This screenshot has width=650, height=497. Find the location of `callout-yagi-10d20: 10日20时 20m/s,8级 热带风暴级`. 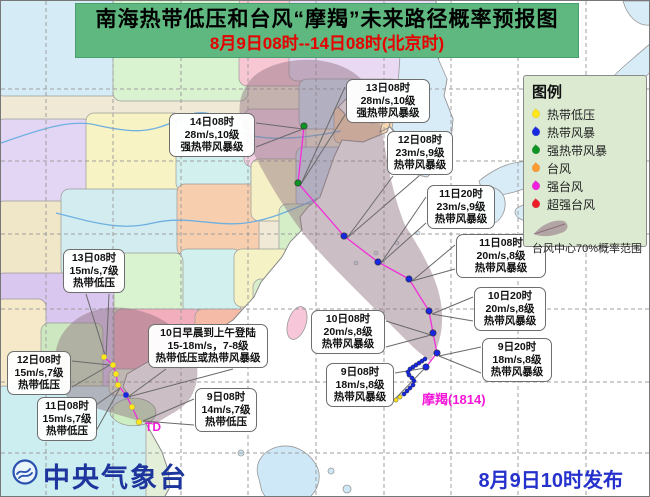

callout-yagi-10d20: 10日20时 20m/s,8级 热带风暴级 is located at coordinates (510, 309).